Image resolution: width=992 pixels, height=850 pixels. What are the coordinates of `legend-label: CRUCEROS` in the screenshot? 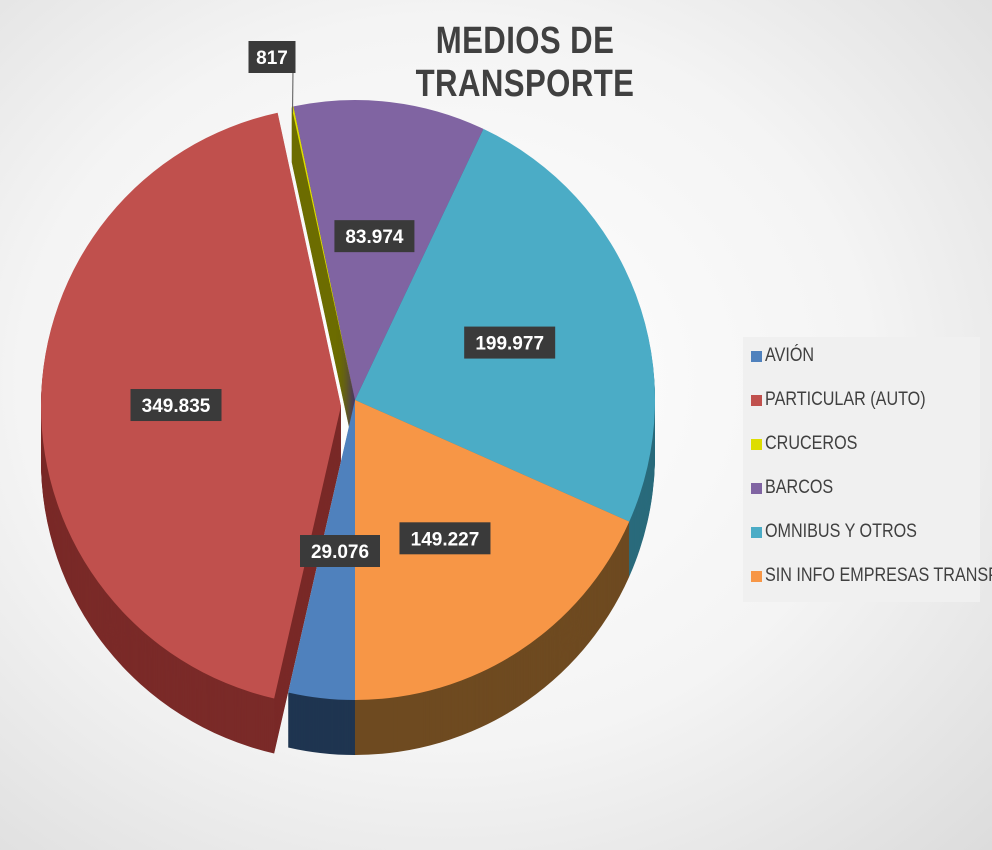 It's located at (811, 443).